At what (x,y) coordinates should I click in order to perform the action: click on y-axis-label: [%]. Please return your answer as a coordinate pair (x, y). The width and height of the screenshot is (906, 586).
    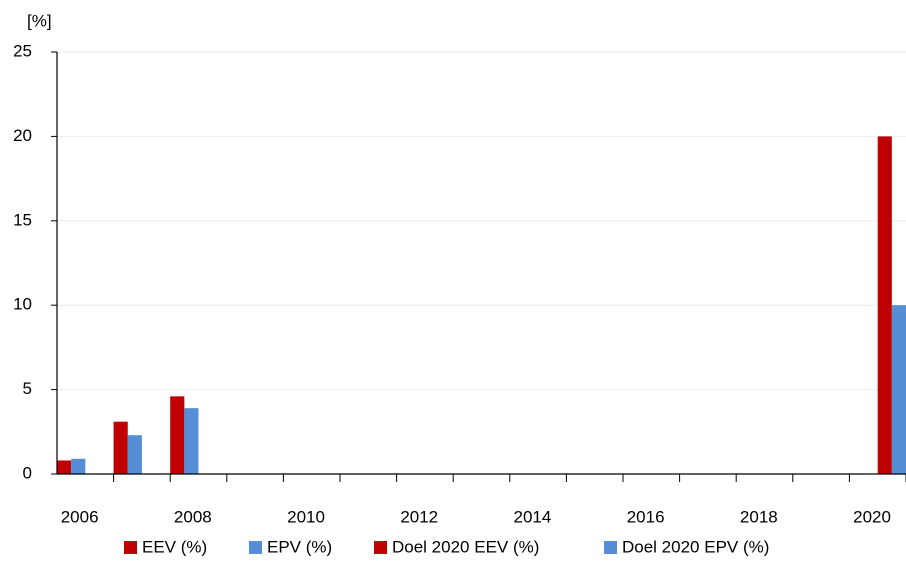
    Looking at the image, I should click on (39, 20).